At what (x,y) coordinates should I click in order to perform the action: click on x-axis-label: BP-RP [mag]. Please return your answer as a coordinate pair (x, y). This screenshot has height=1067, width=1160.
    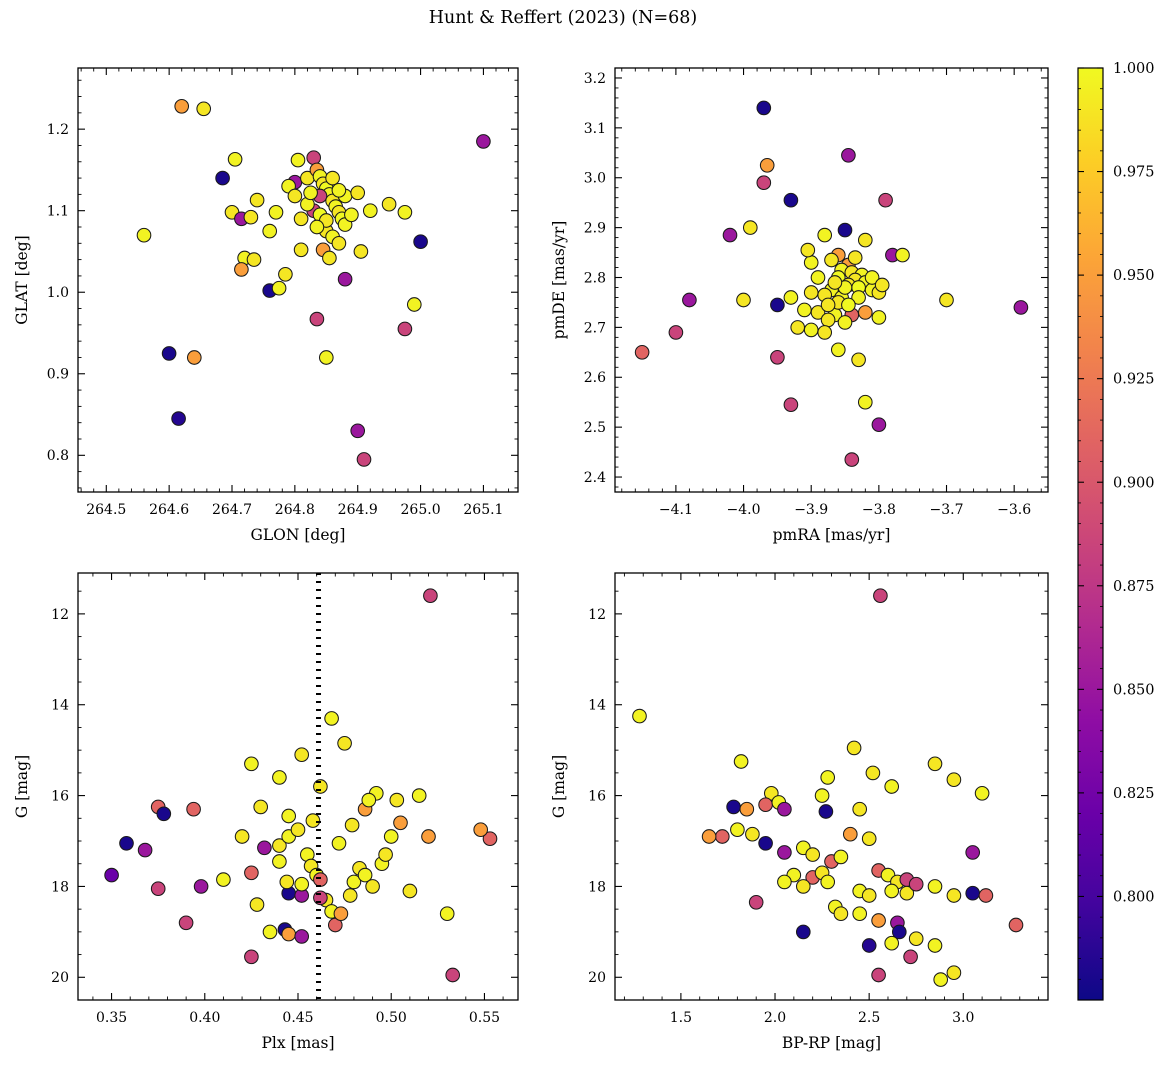
    Looking at the image, I should click on (831, 1043).